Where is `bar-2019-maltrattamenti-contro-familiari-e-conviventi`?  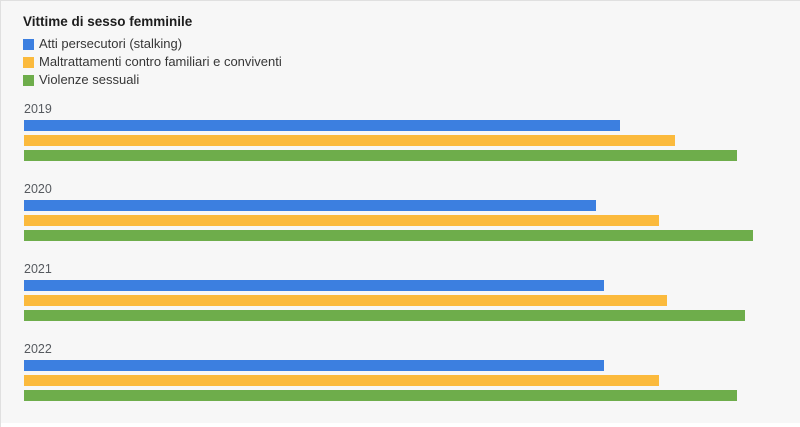
bar-2019-maltrattamenti-contro-familiari-e-conviventi is located at coordinates (349, 140).